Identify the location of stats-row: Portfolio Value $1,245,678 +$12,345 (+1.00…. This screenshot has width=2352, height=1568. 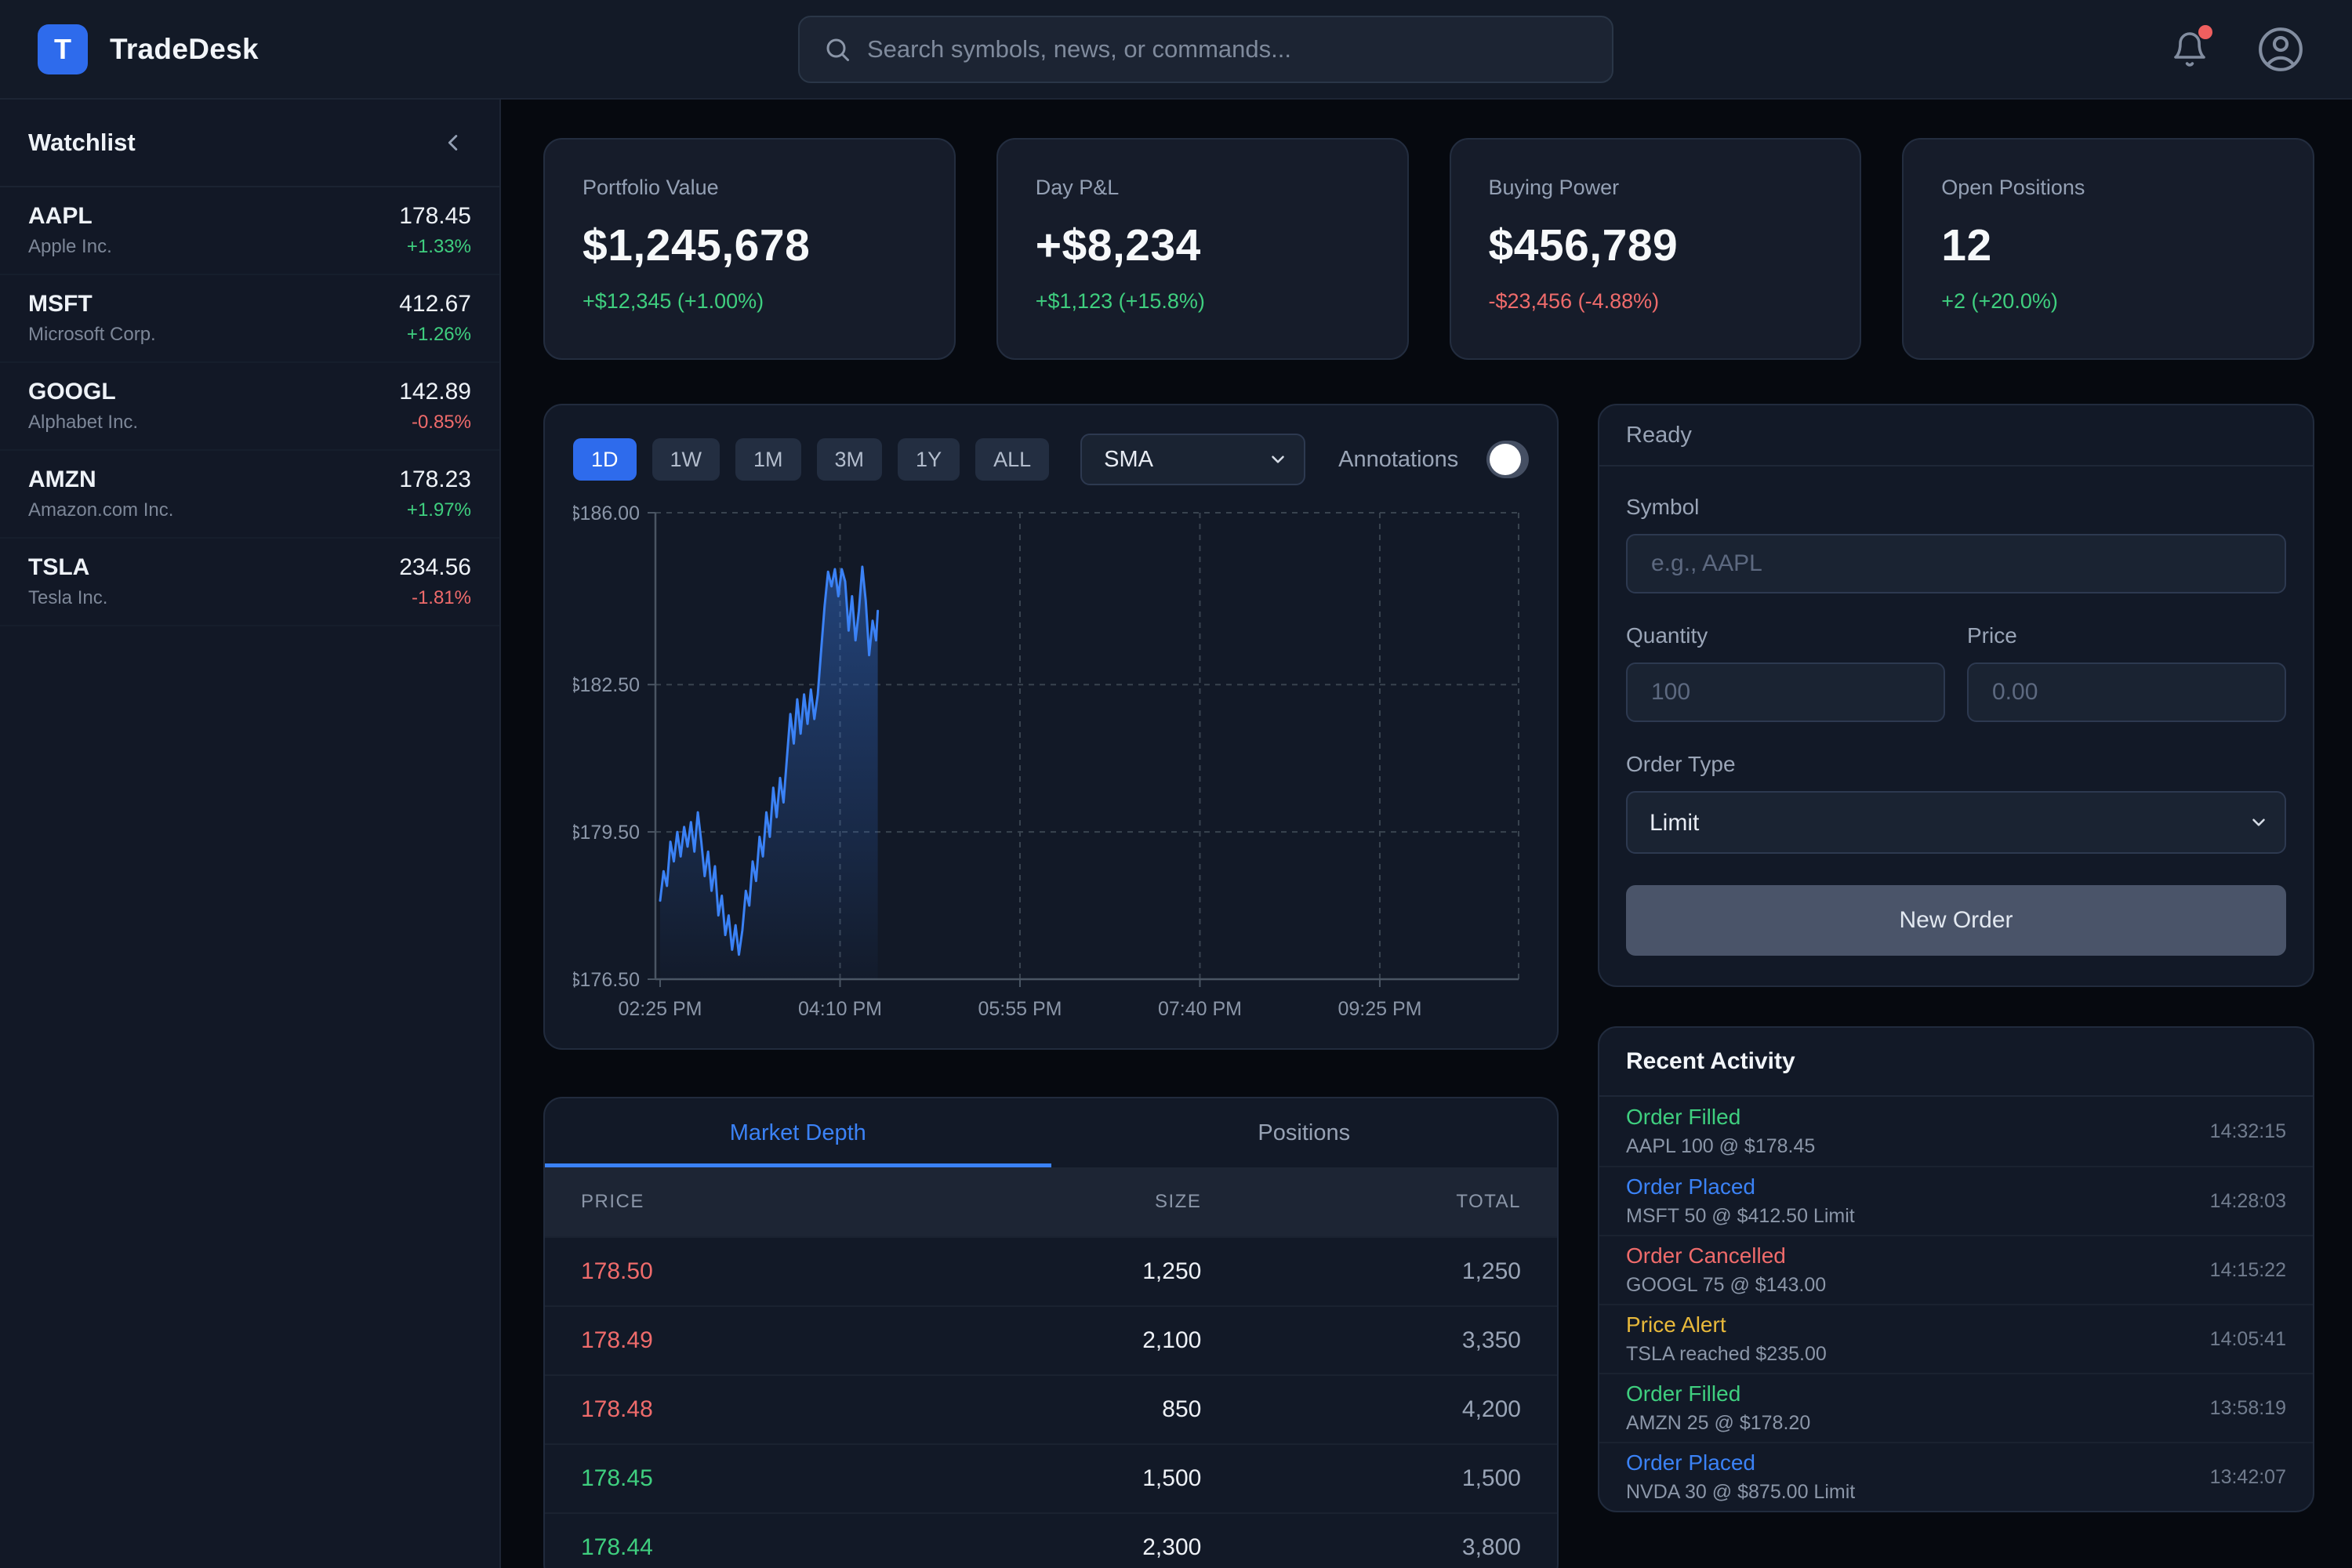
(1428, 249).